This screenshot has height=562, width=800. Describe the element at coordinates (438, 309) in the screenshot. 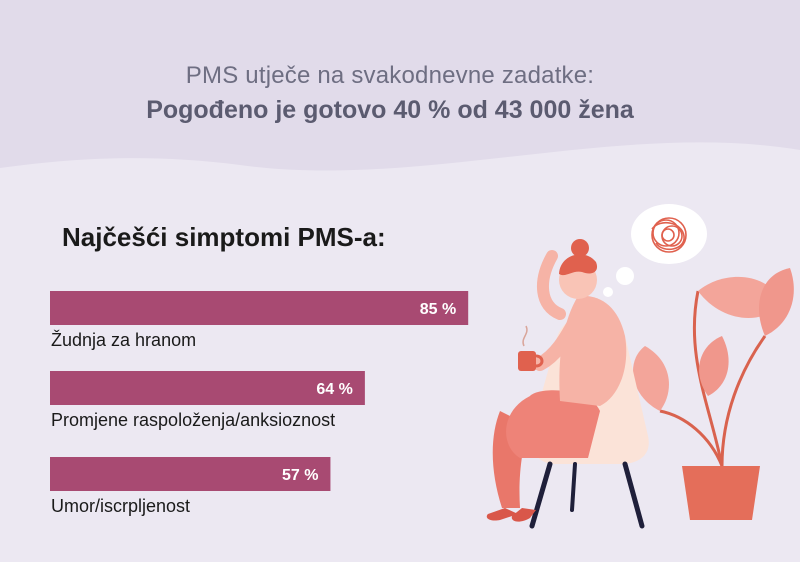

I see `bar-value-label-1: 85 %` at that location.